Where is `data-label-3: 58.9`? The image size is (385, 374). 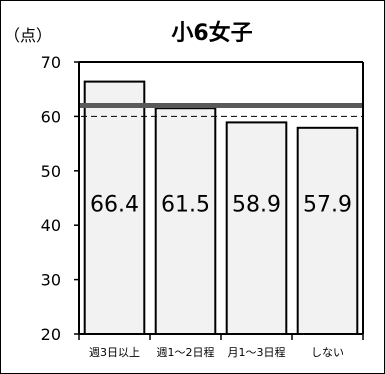 data-label-3: 58.9 is located at coordinates (256, 204).